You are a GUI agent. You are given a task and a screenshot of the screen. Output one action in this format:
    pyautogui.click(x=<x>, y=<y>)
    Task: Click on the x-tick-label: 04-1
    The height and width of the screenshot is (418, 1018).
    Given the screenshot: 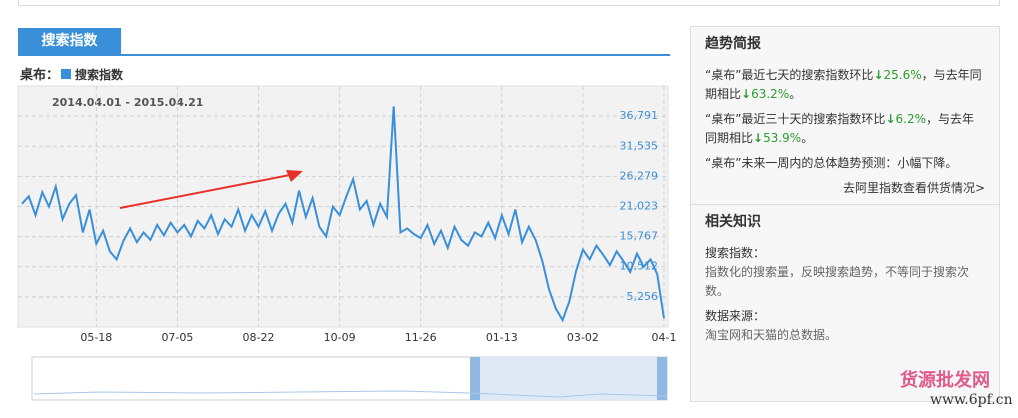 What is the action you would take?
    pyautogui.click(x=664, y=337)
    